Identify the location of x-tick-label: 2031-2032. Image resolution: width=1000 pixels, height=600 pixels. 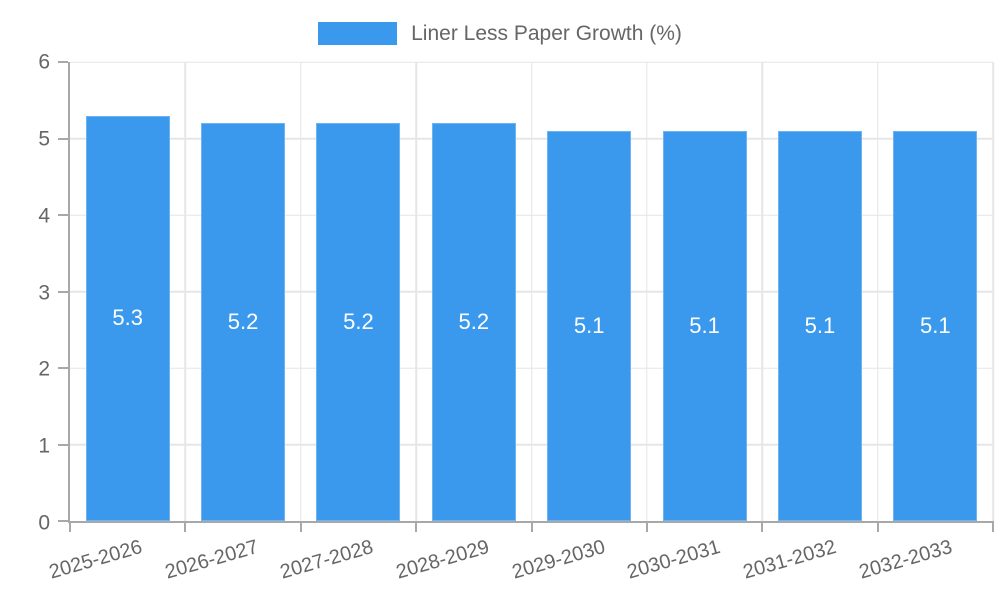
(789, 560).